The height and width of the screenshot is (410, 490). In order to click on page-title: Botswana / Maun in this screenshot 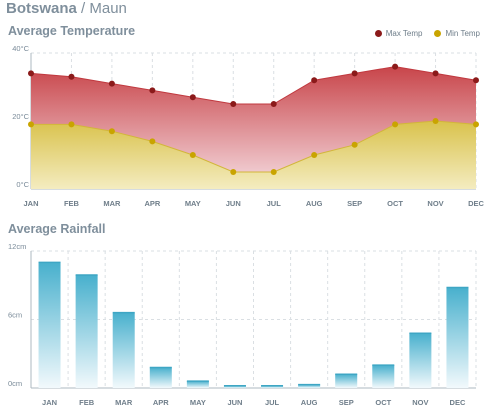, I will do `click(66, 8)`.